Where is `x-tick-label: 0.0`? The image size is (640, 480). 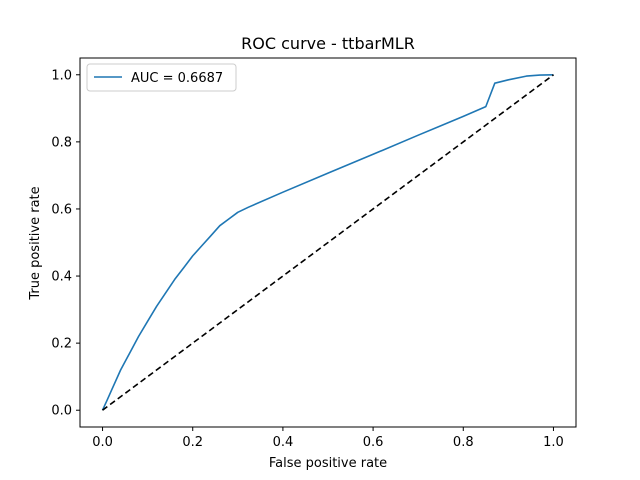
x-tick-label: 0.0 is located at coordinates (102, 442).